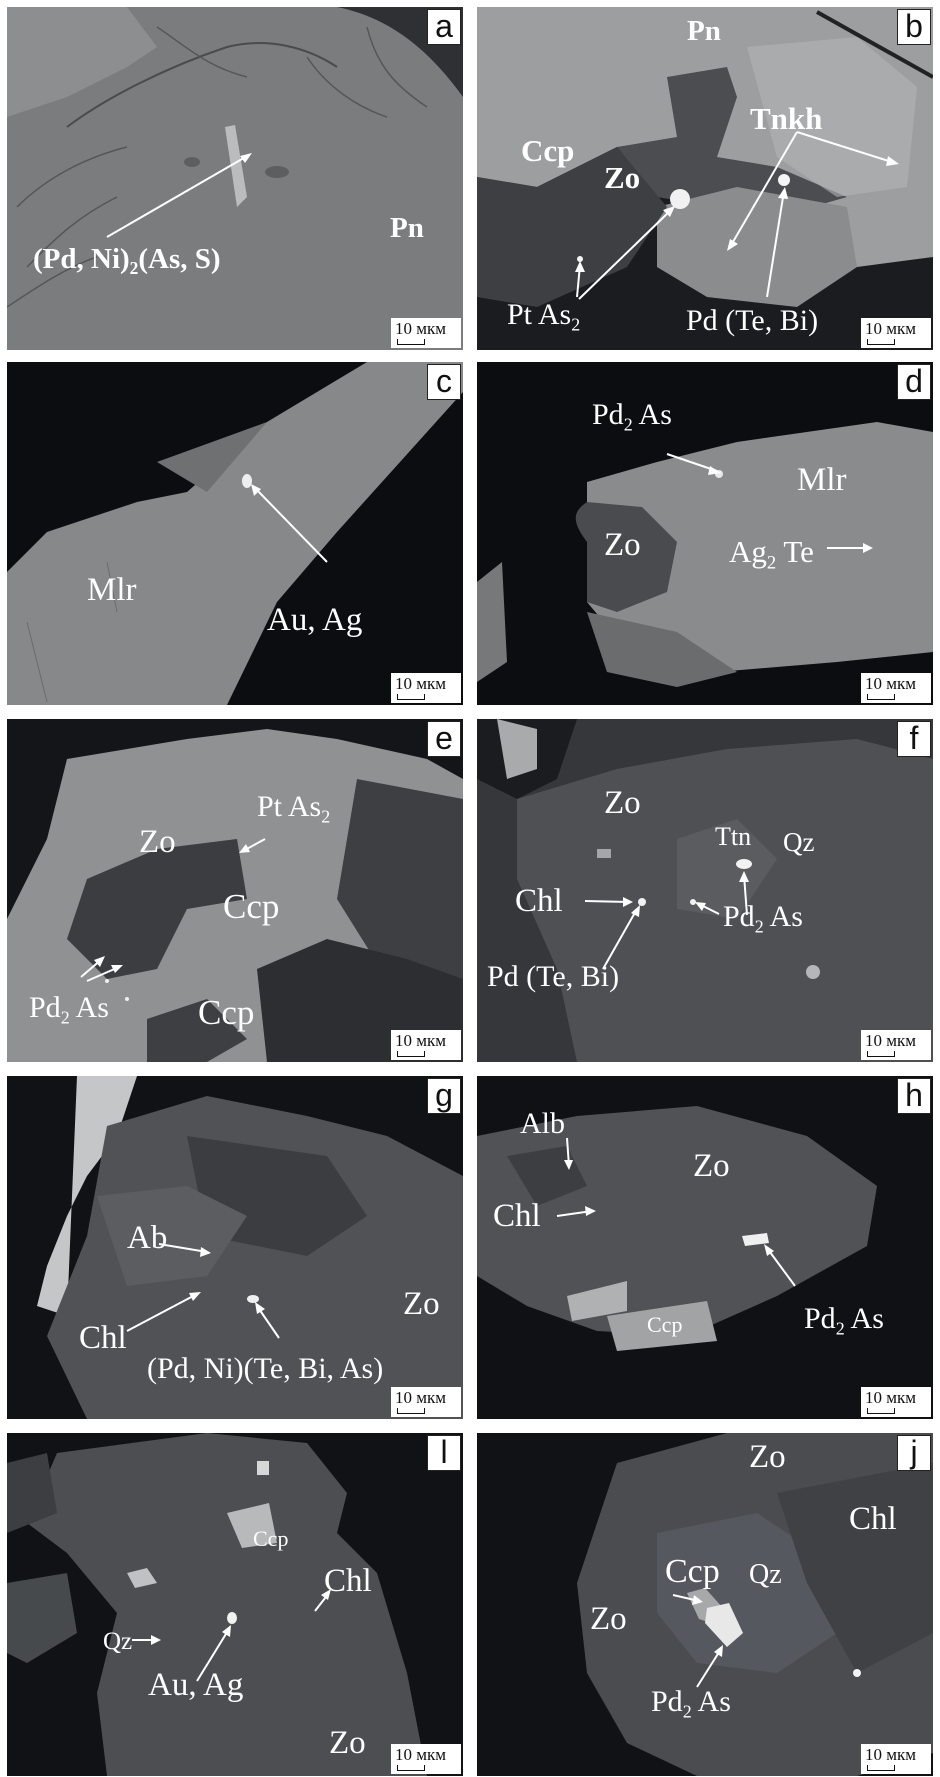 The width and height of the screenshot is (940, 1777). What do you see at coordinates (226, 1012) in the screenshot?
I see `label-ccp-2: Ccp` at bounding box center [226, 1012].